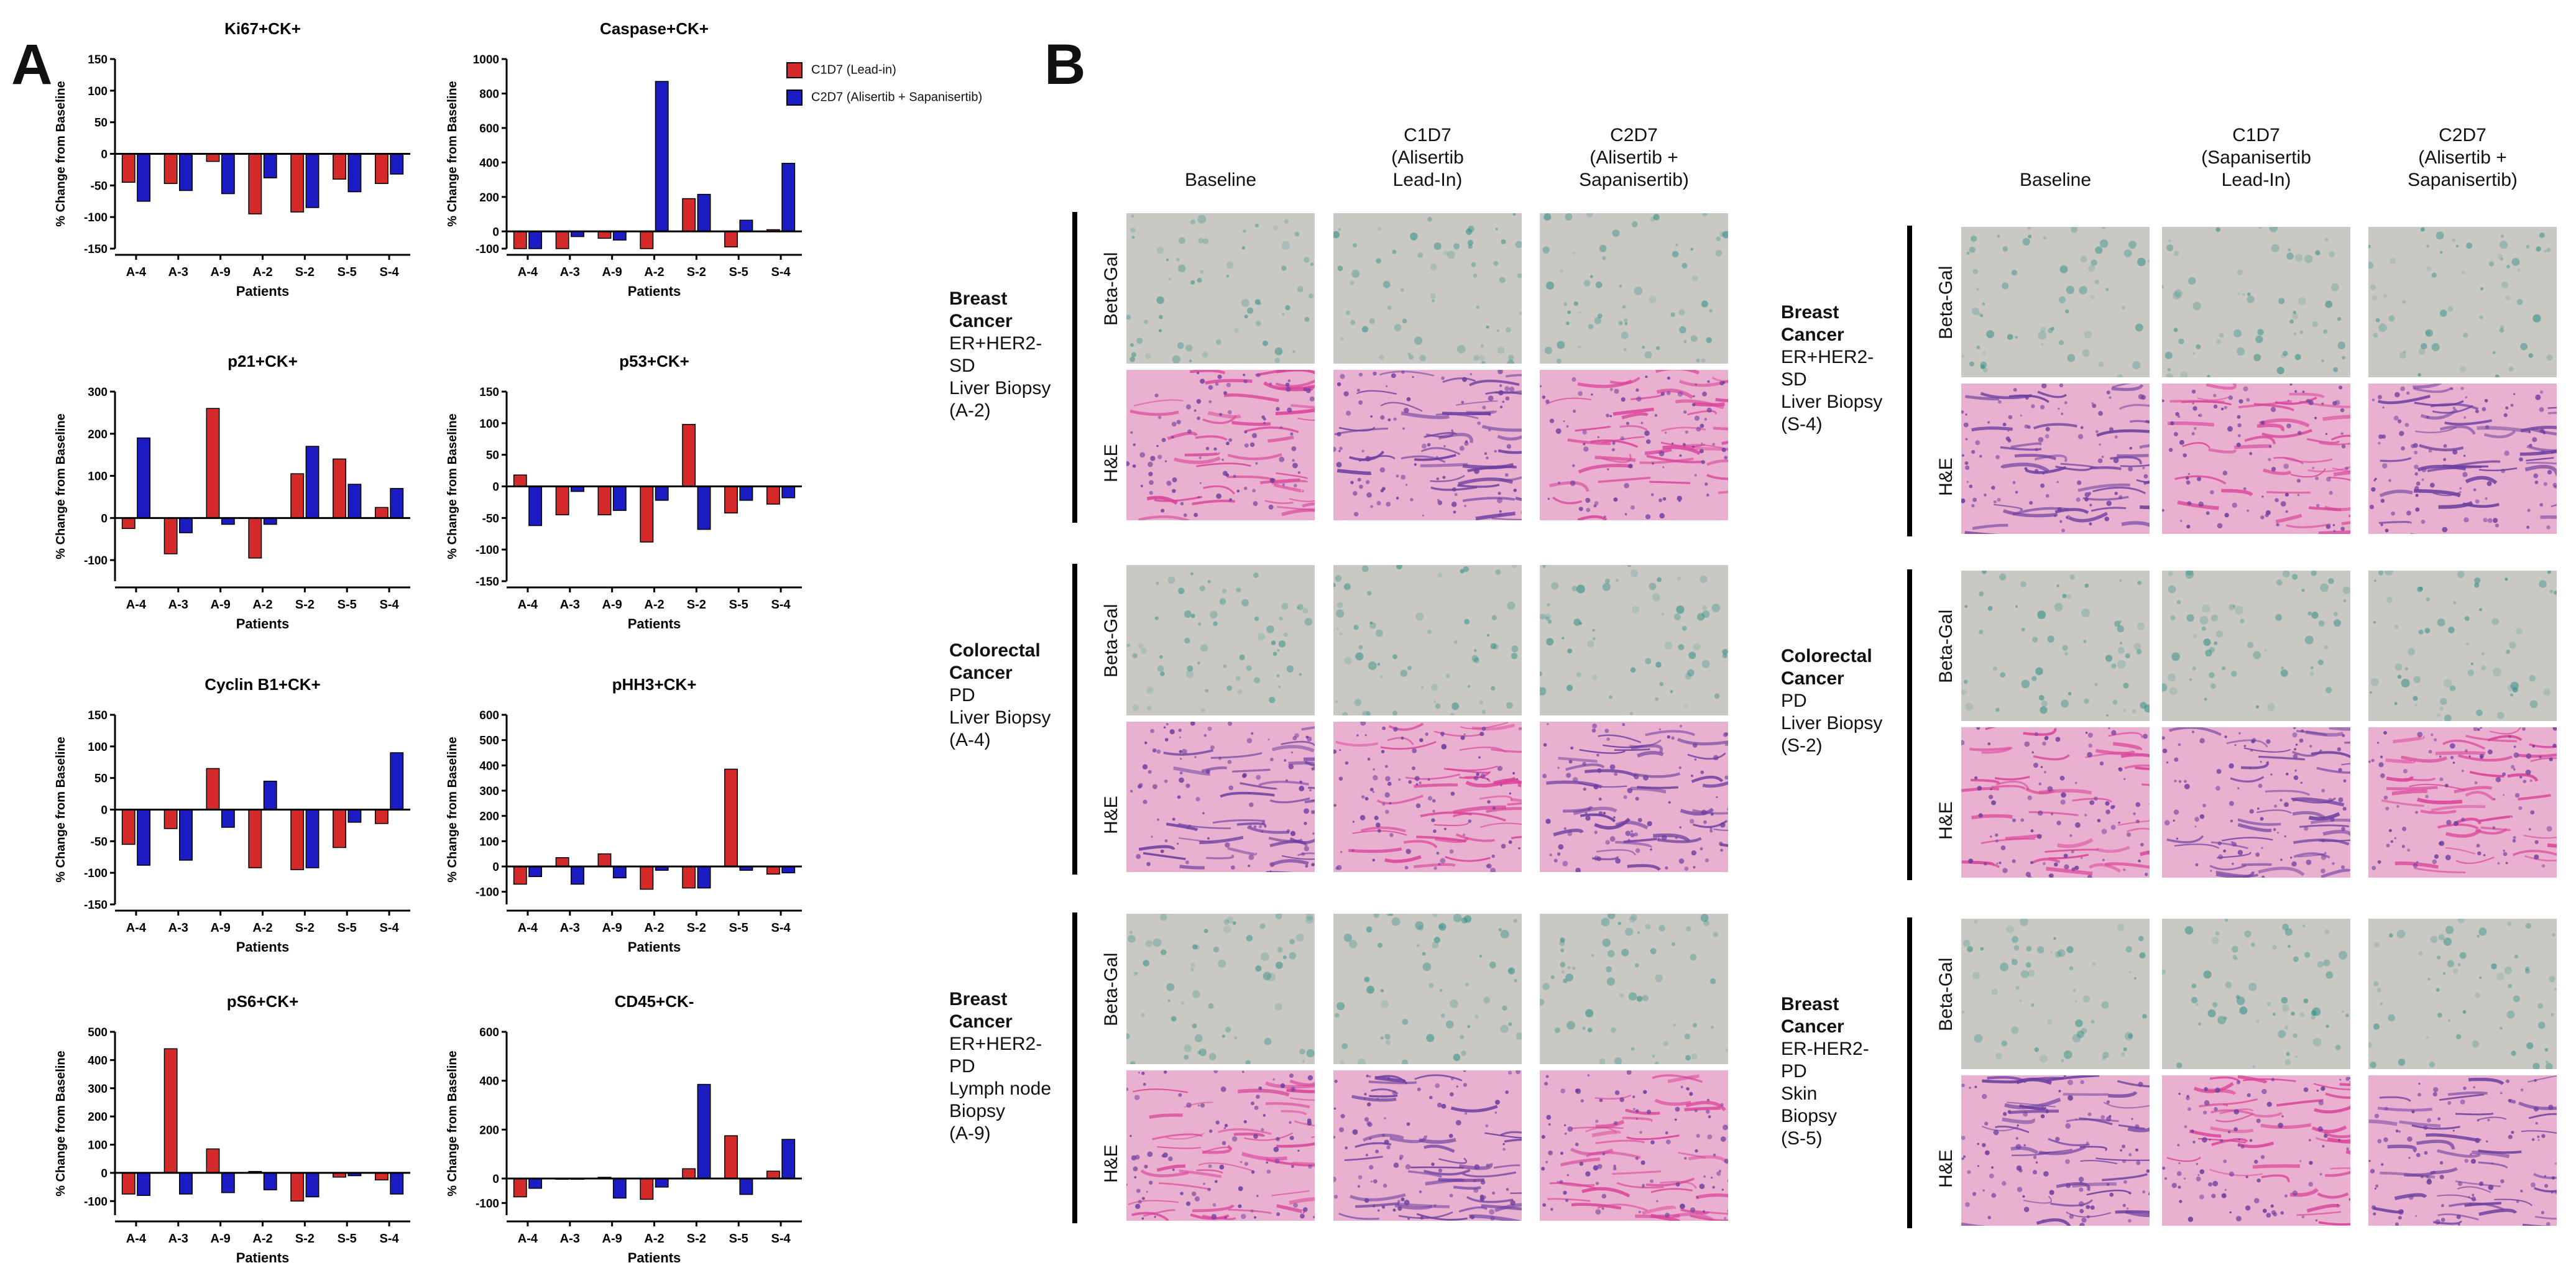  Describe the element at coordinates (1427, 158) in the screenshot. I see `column-header: C1D7 (Alisertib Lead-In)` at that location.